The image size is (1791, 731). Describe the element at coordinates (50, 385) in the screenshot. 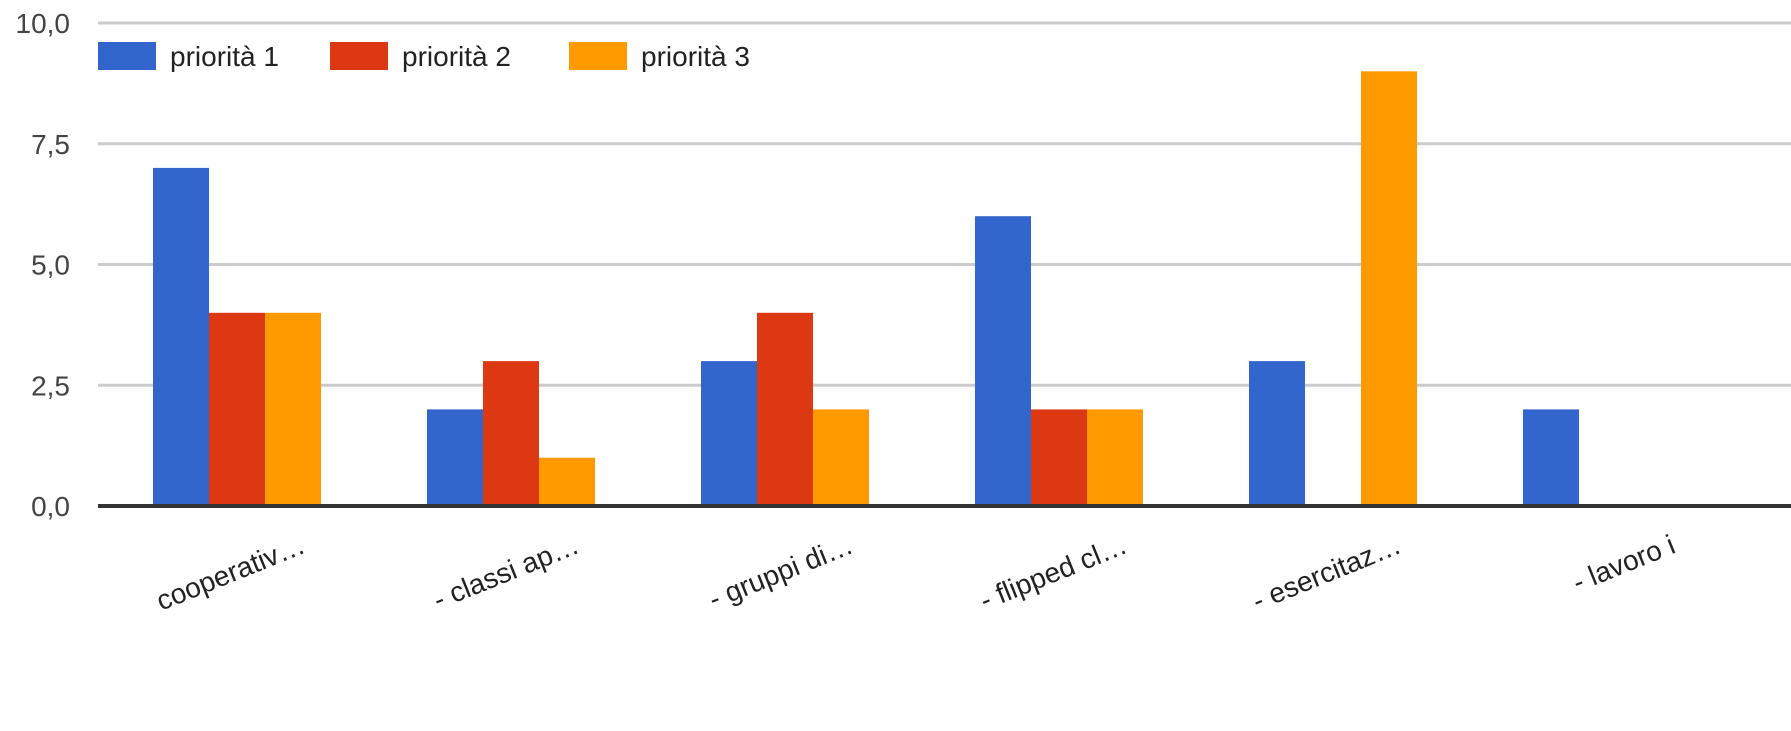

I see `y-tick-label: 2,5` at that location.